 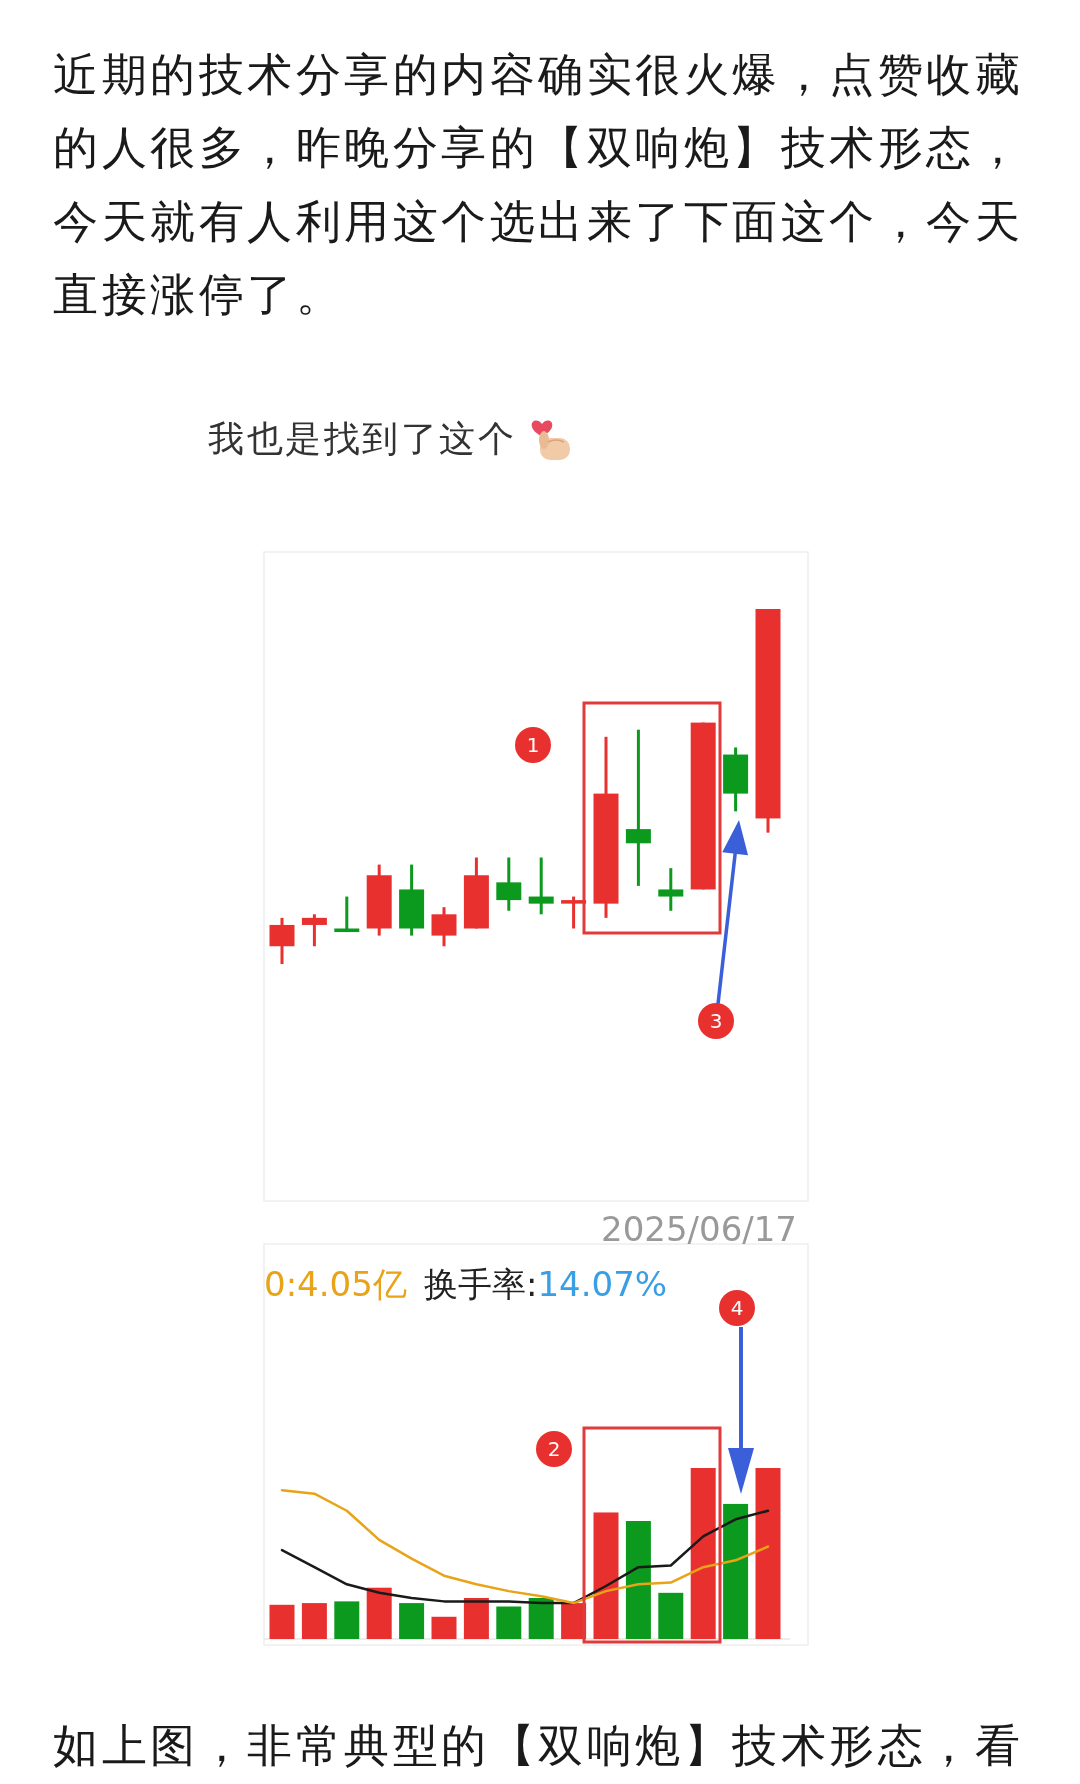 I want to click on text: 我也是找到了这个, so click(x=362, y=438).